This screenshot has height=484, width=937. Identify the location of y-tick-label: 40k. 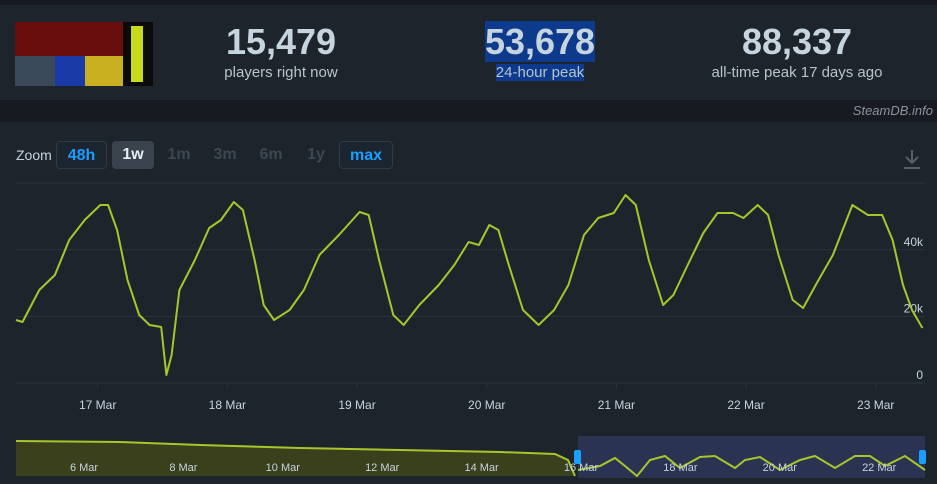
(914, 242).